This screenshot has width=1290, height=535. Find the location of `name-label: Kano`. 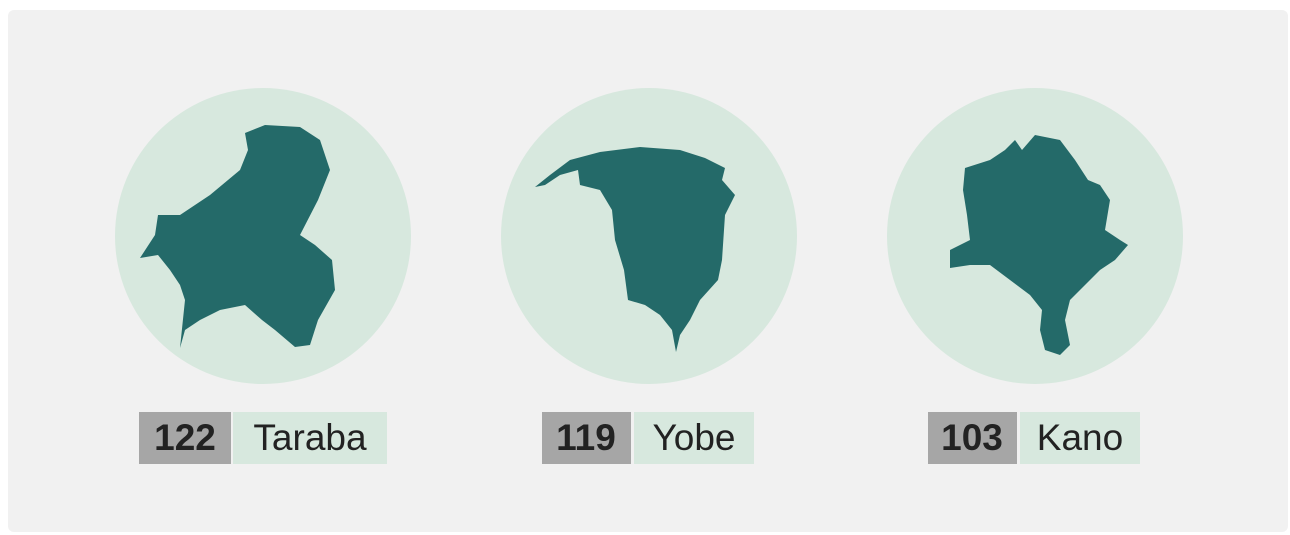

name-label: Kano is located at coordinates (1080, 437).